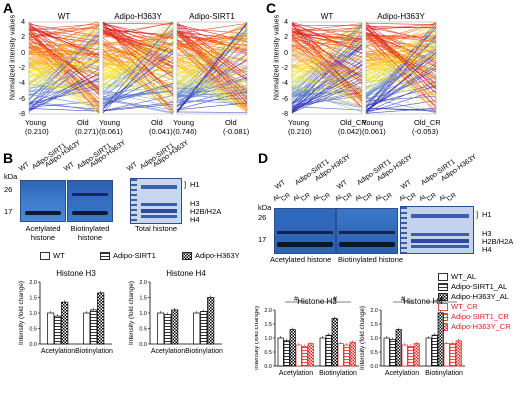 The height and width of the screenshot is (400, 520). I want to click on y-tick-label: 2.0, so click(143, 283).